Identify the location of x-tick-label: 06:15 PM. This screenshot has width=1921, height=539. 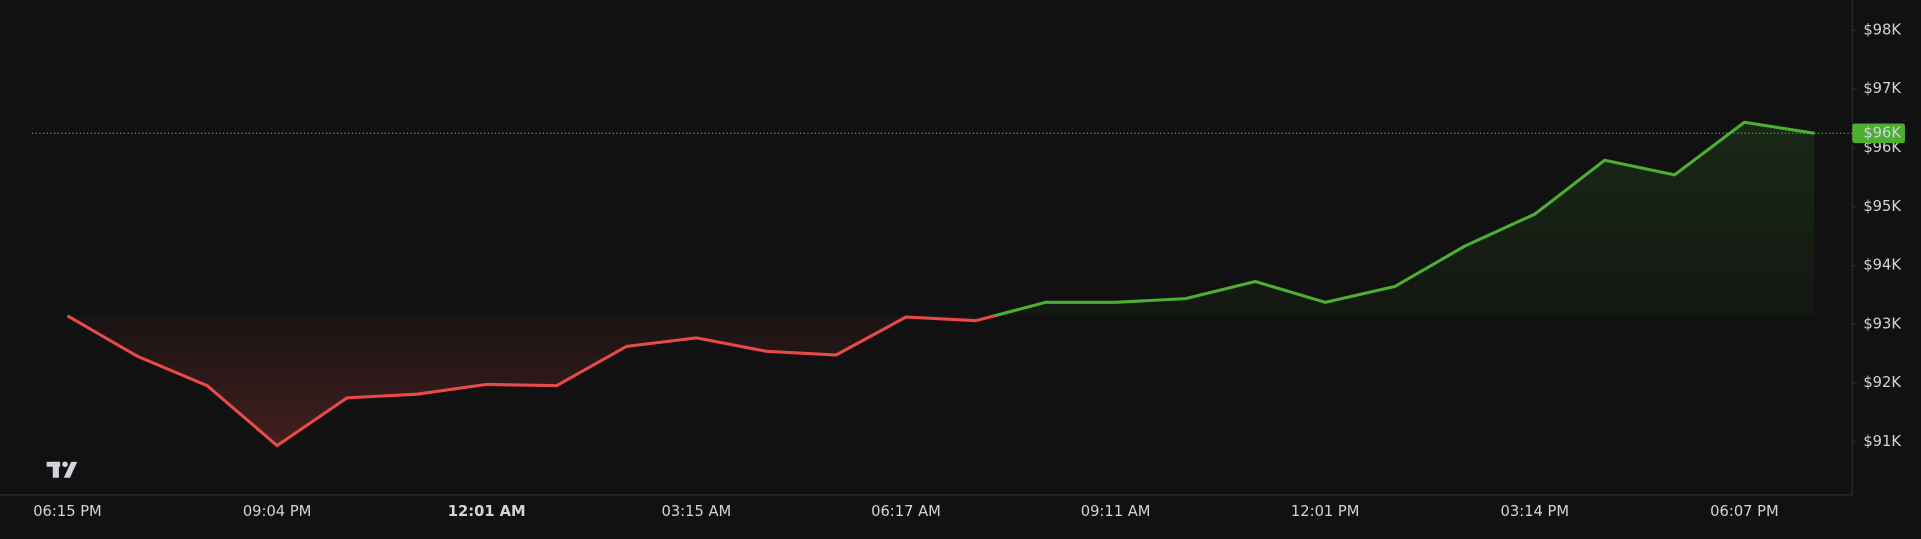
(67, 511).